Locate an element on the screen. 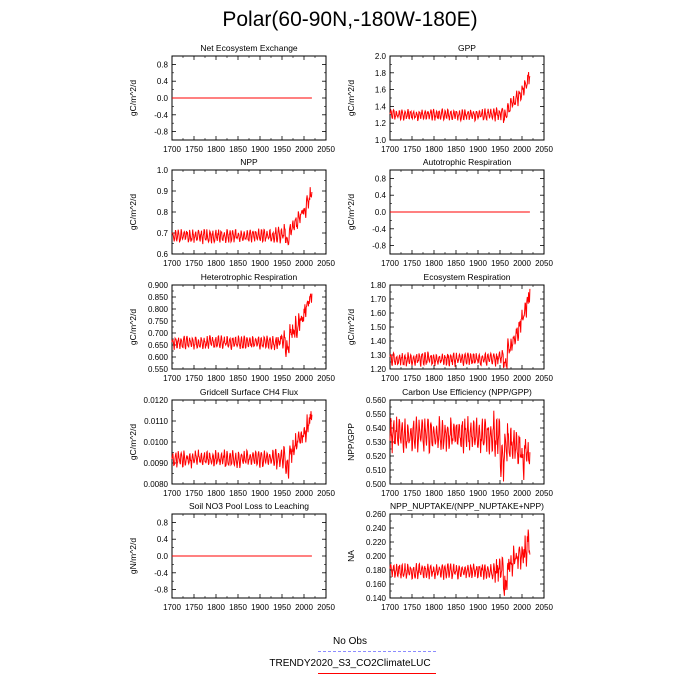  y-tick-label: 0.0100 is located at coordinates (156, 442).